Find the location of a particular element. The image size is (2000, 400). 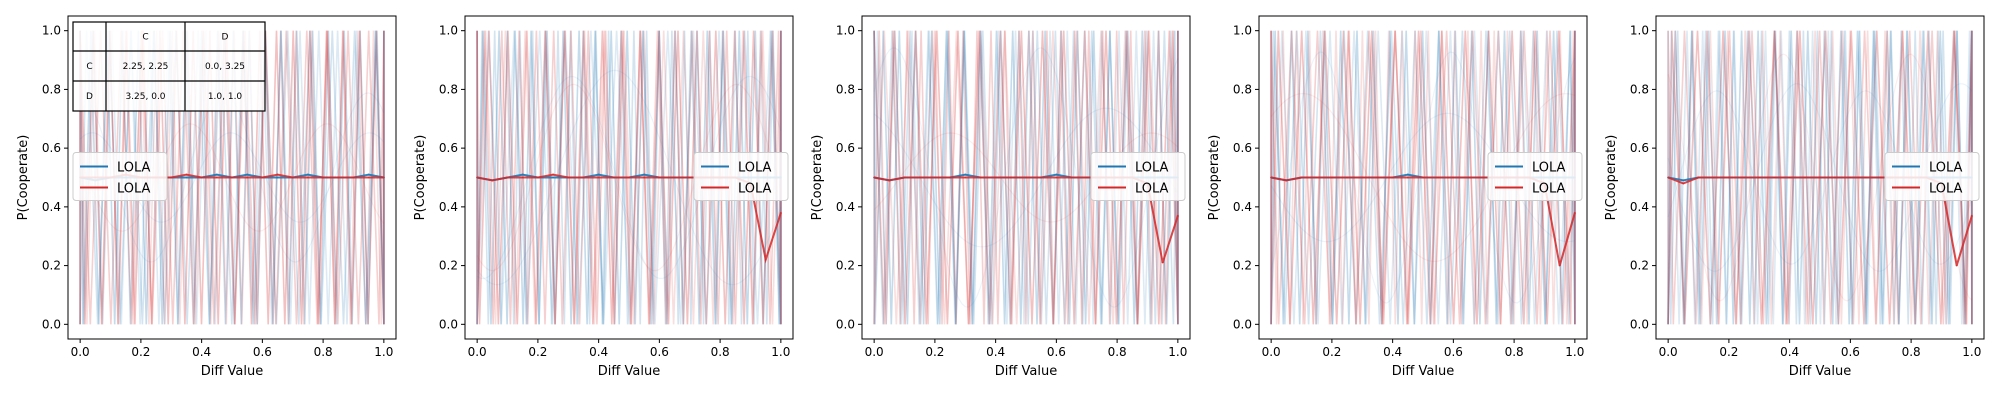

table-cell: D is located at coordinates (89, 97).